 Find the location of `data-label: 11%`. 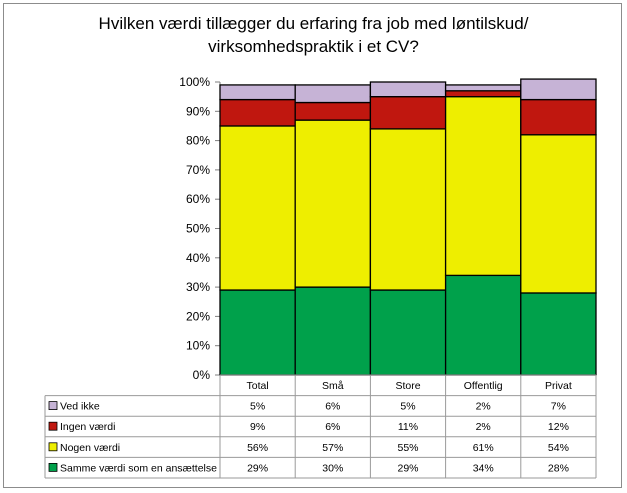

data-label: 11% is located at coordinates (408, 427).